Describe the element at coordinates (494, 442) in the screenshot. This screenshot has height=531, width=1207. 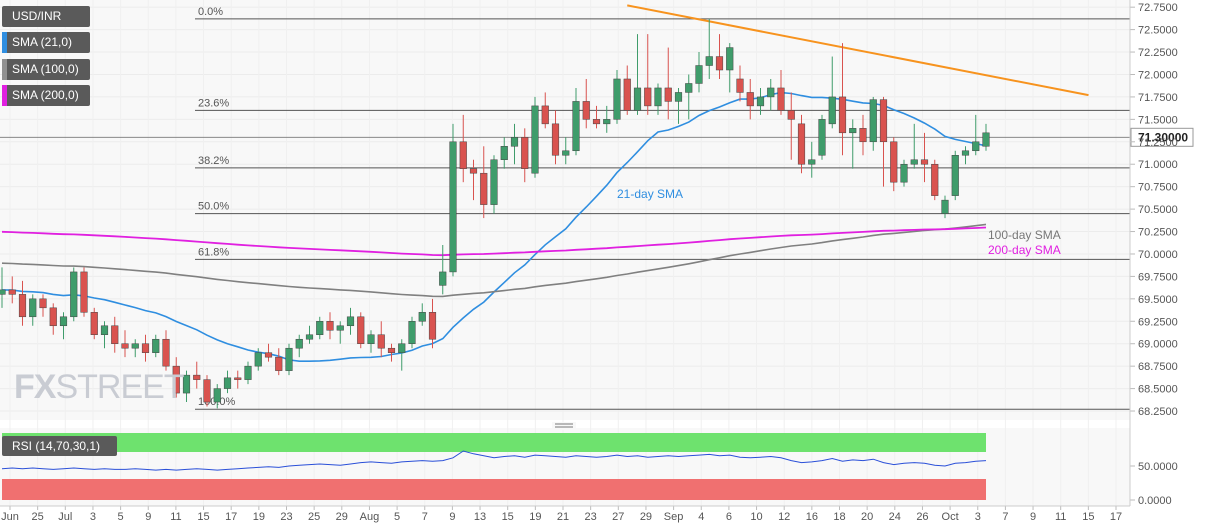
I see `rsi-overbought-zone` at that location.